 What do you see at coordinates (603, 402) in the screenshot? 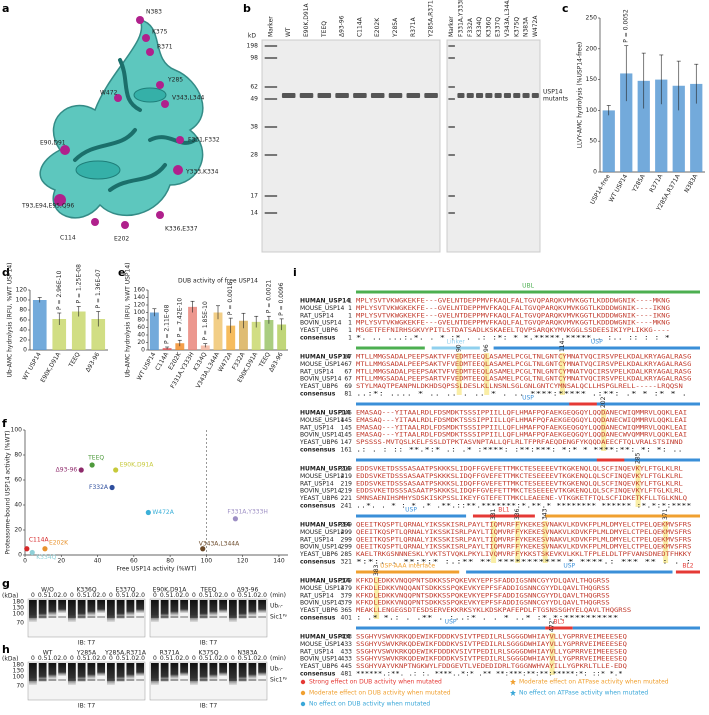
I see `position-label: 202` at bounding box center [603, 402].